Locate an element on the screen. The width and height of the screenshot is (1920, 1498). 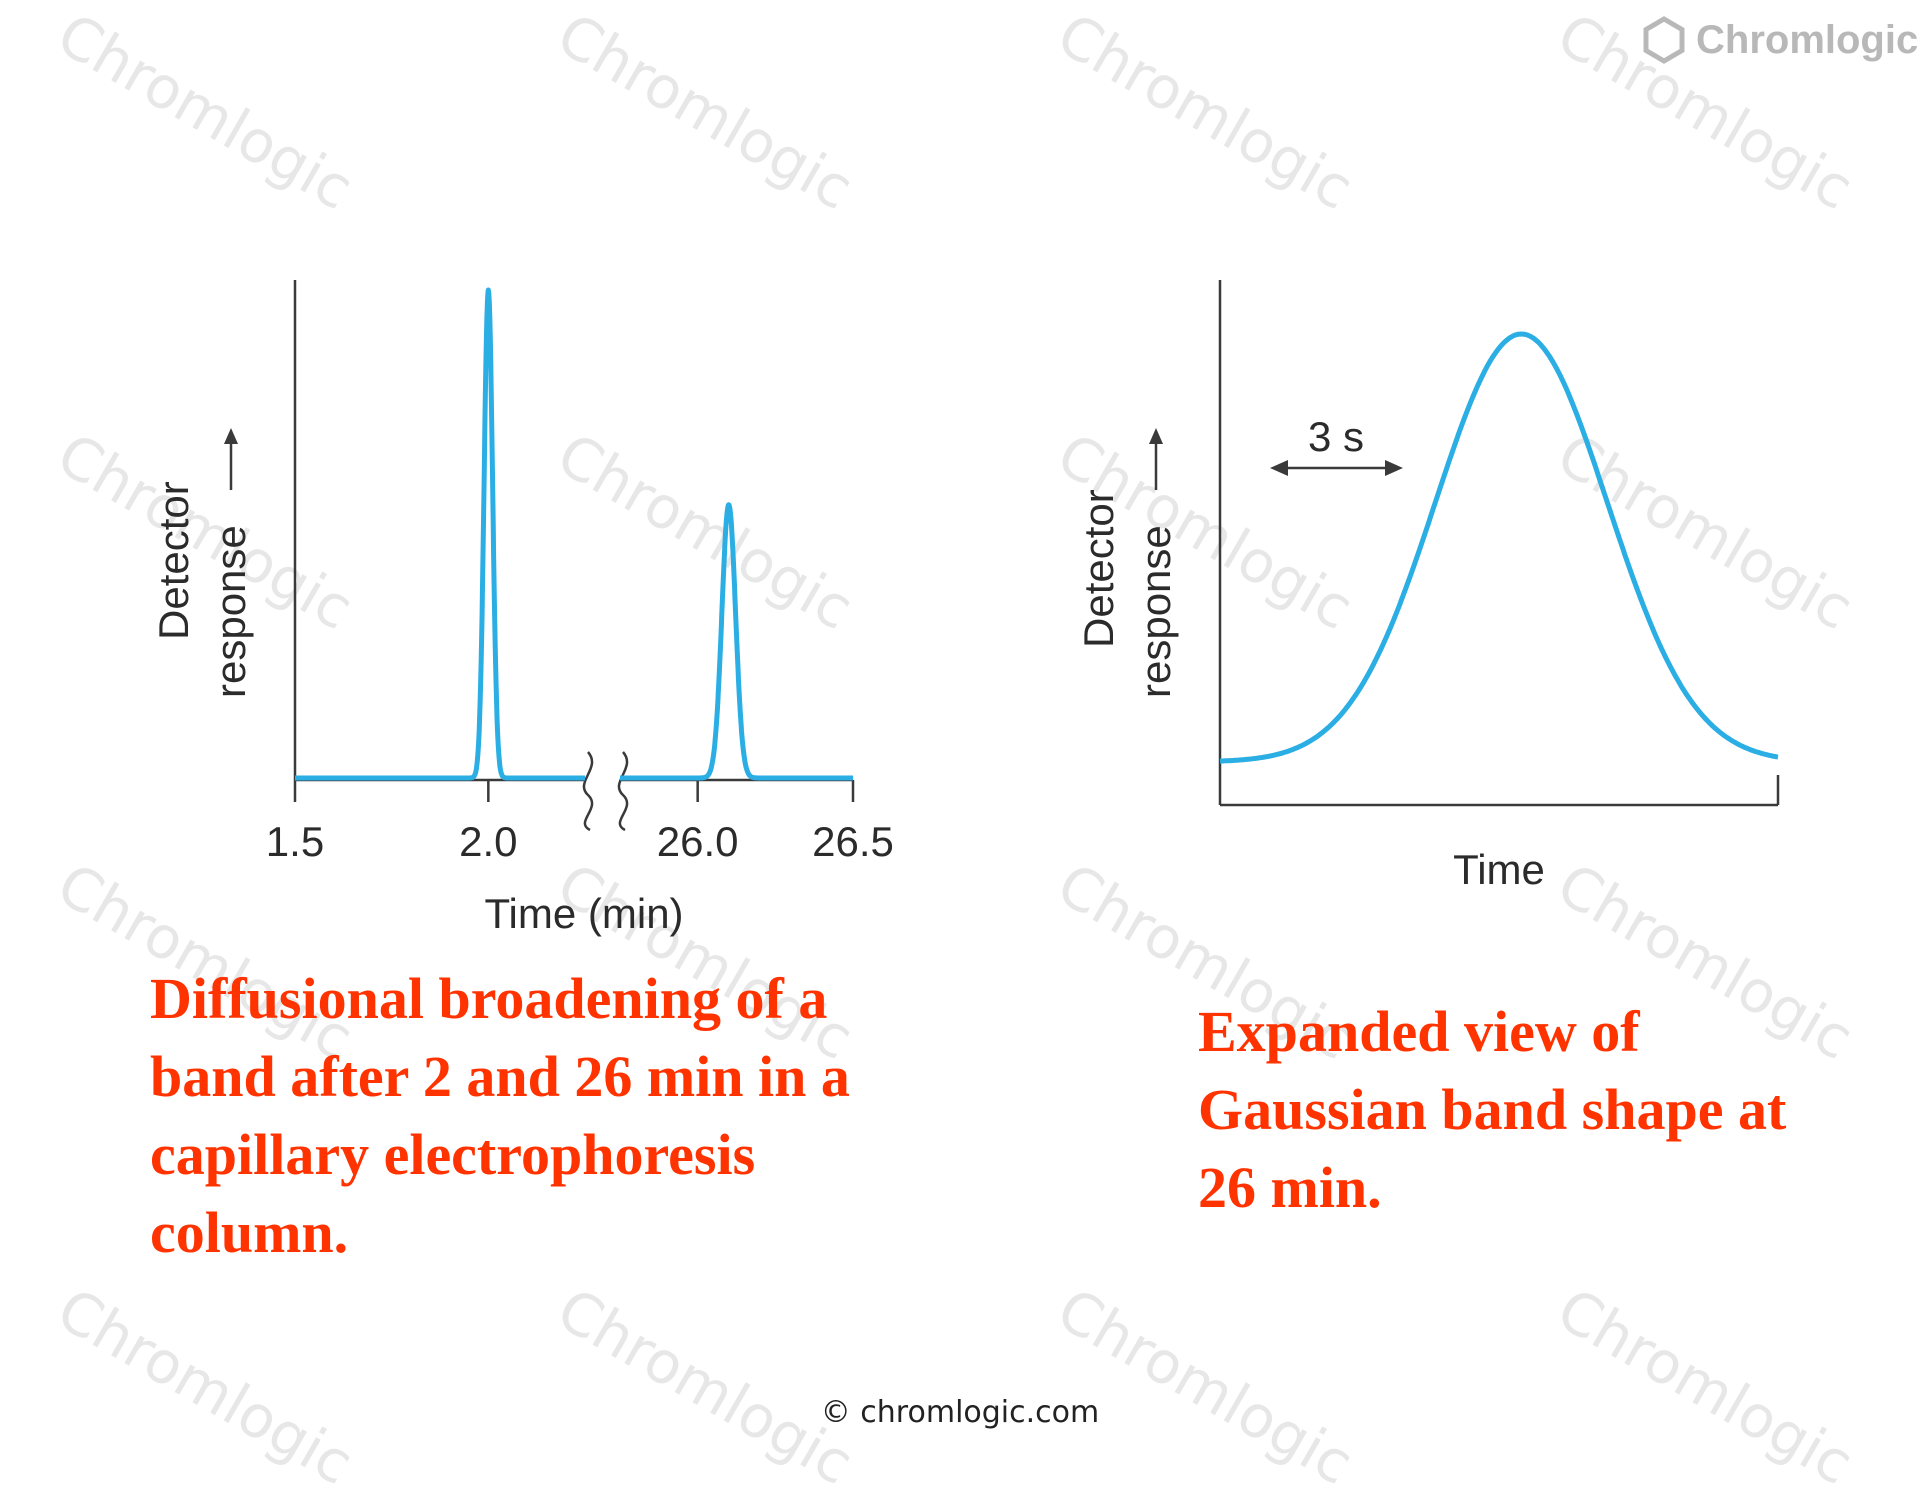
right-y-label-line2: response is located at coordinates (1155, 611).